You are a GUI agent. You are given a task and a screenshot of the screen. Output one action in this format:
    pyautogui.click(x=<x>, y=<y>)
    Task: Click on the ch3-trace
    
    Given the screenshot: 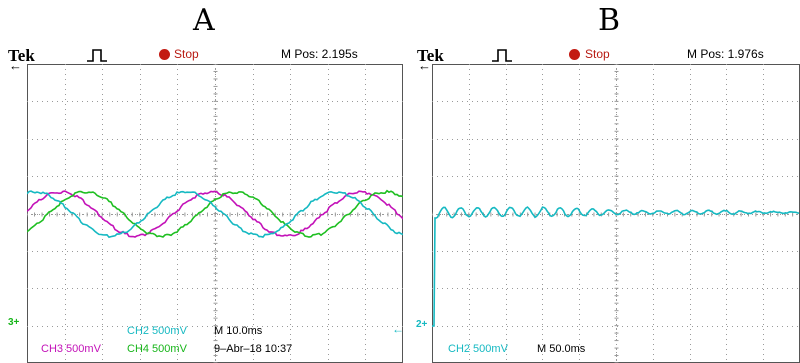 What is the action you would take?
    pyautogui.click(x=215, y=214)
    